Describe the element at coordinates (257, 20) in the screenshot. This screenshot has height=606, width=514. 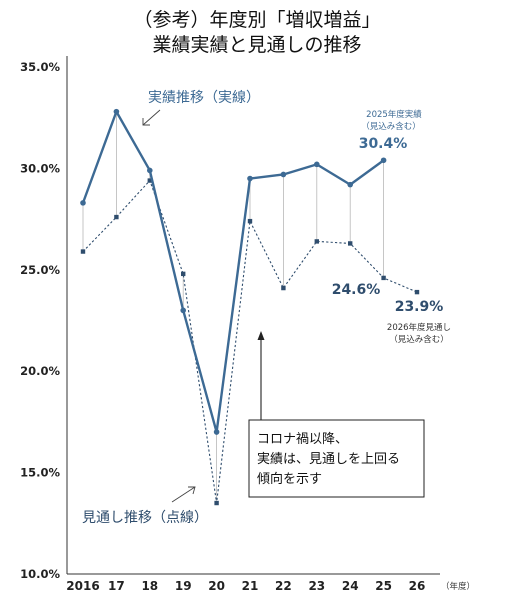
I see `chart-title-line-1: （参考）年度別「増収増益」` at that location.